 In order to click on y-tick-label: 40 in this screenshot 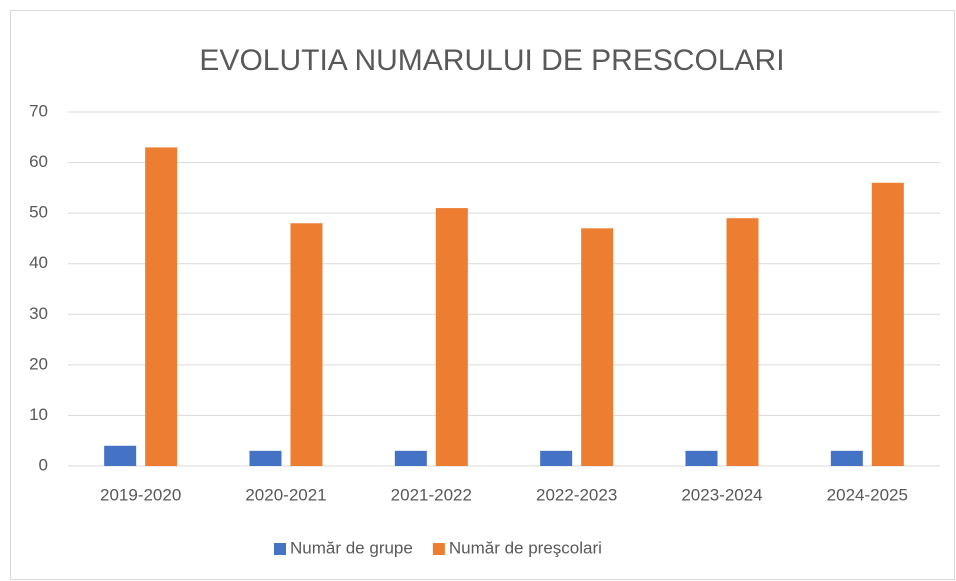, I will do `click(38, 262)`.